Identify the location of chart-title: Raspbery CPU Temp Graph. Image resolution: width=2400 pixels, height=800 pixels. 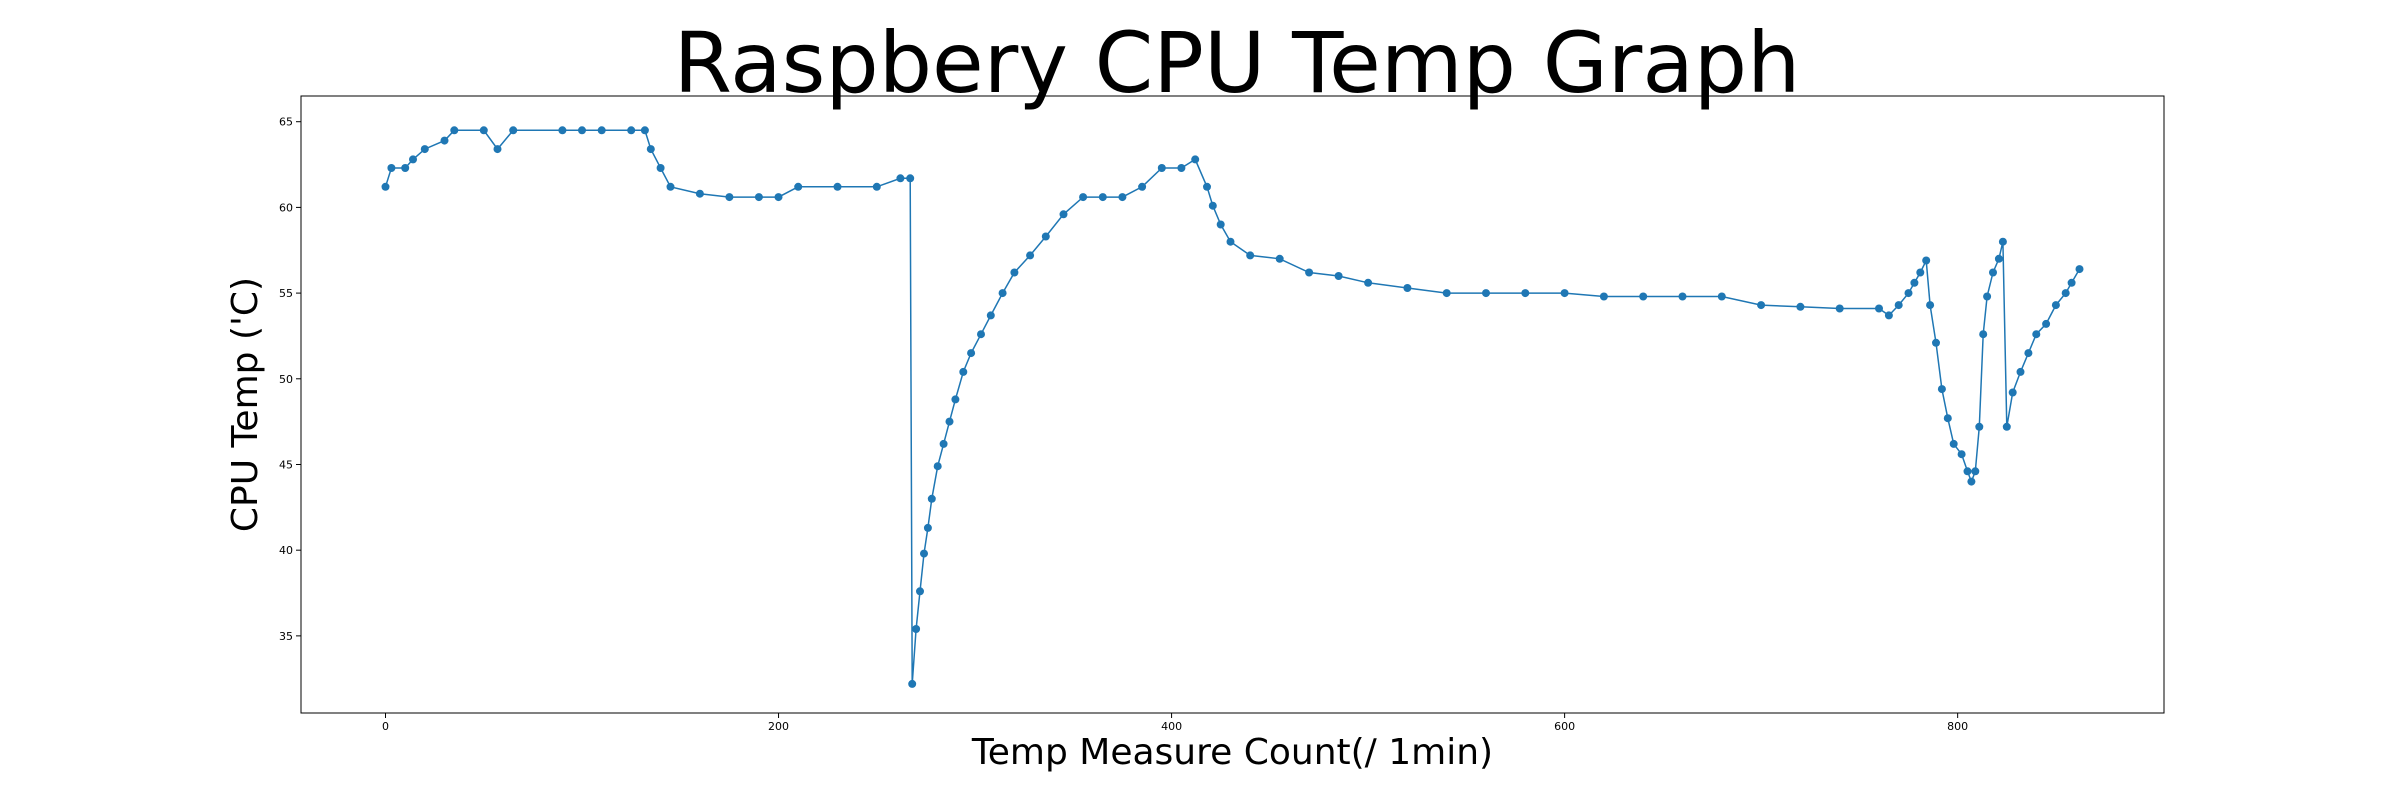
(1237, 63).